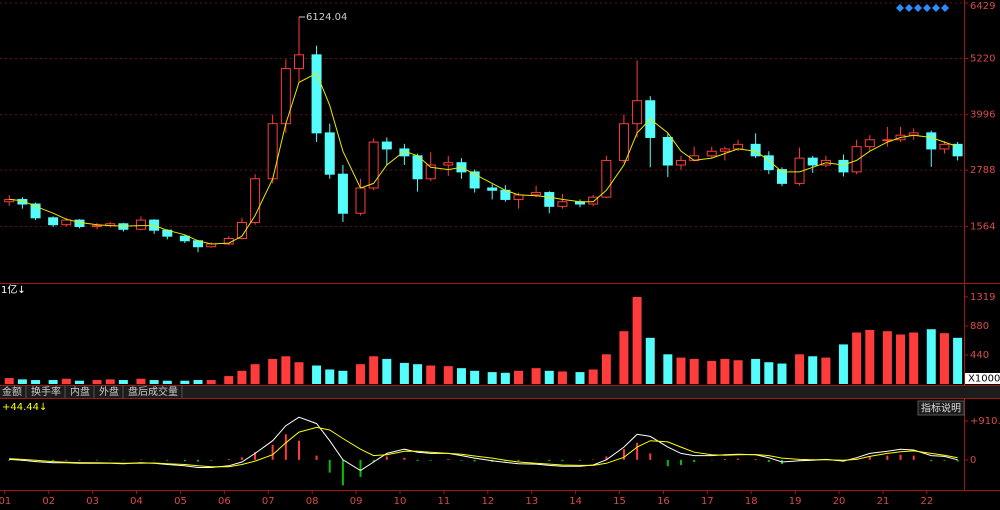 The height and width of the screenshot is (510, 1000). Describe the element at coordinates (24, 407) in the screenshot. I see `macd-label: +44.44↓` at that location.